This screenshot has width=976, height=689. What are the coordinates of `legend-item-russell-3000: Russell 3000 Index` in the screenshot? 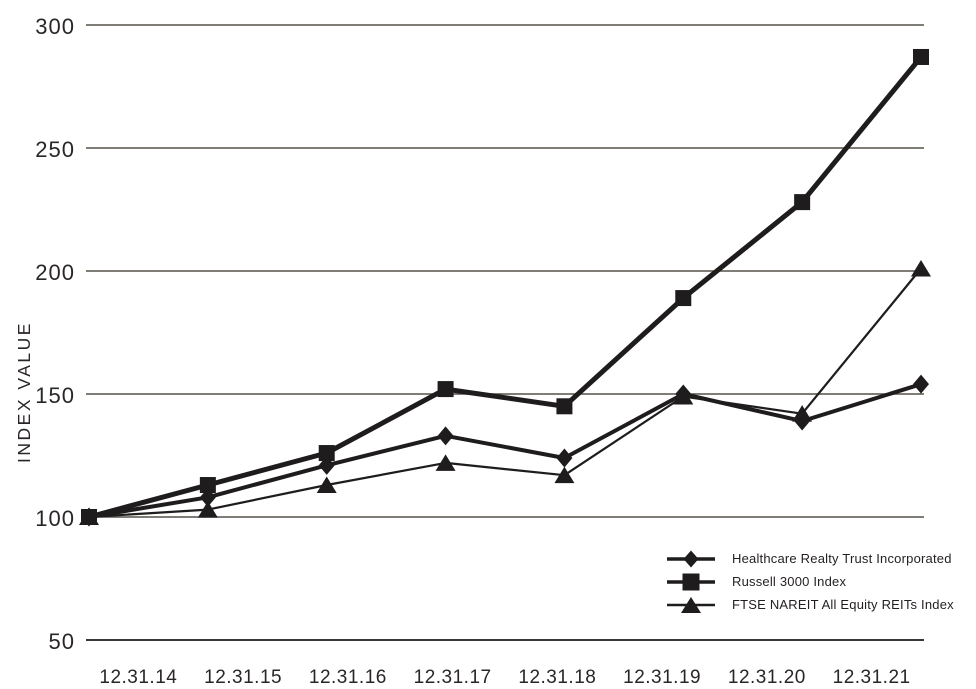 It's located at (809, 581).